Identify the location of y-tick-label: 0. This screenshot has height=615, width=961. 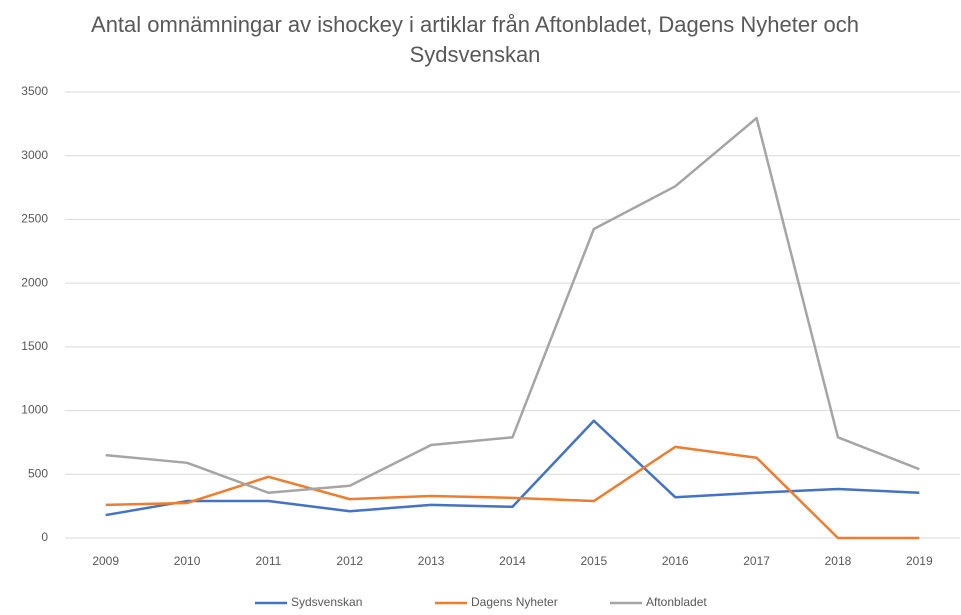
(44, 537).